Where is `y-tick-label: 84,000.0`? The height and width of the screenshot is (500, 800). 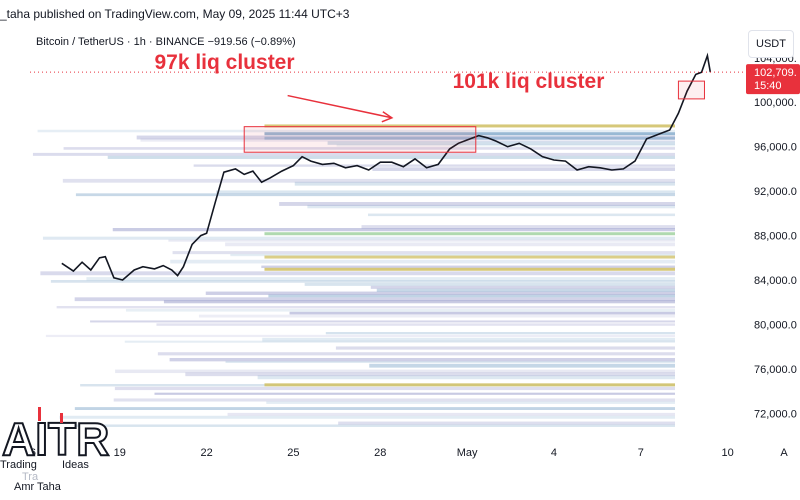
y-tick-label: 84,000.0 is located at coordinates (775, 281).